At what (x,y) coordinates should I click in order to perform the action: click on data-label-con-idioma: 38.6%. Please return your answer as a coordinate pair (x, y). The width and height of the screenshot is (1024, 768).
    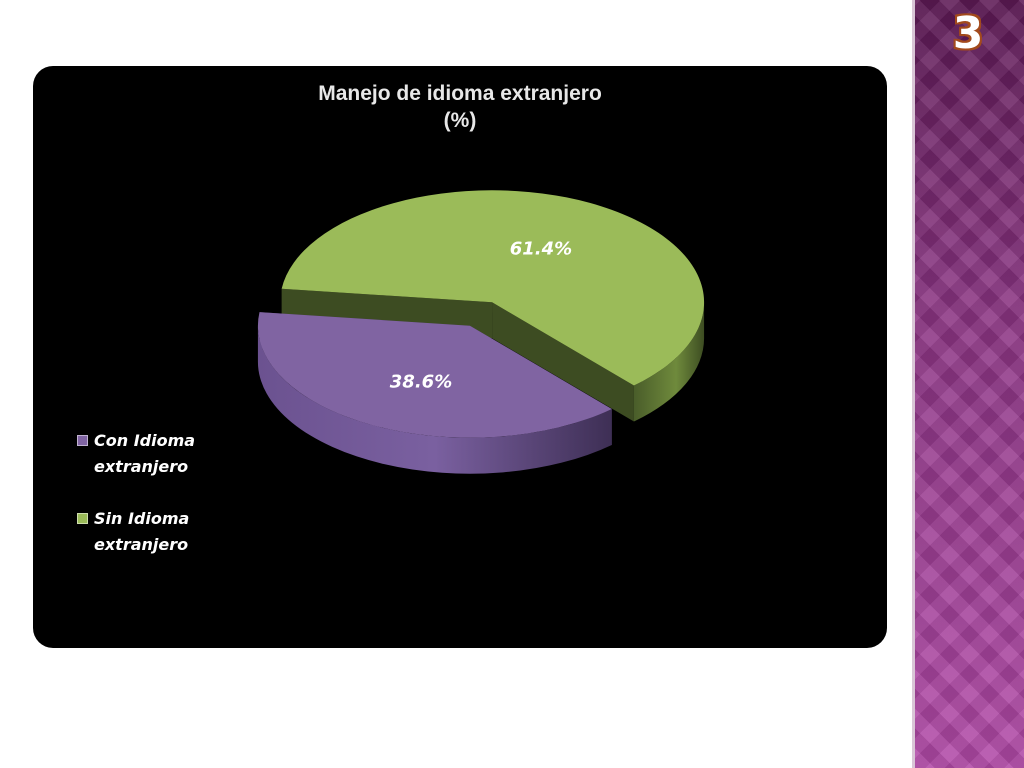
    Looking at the image, I should click on (421, 381).